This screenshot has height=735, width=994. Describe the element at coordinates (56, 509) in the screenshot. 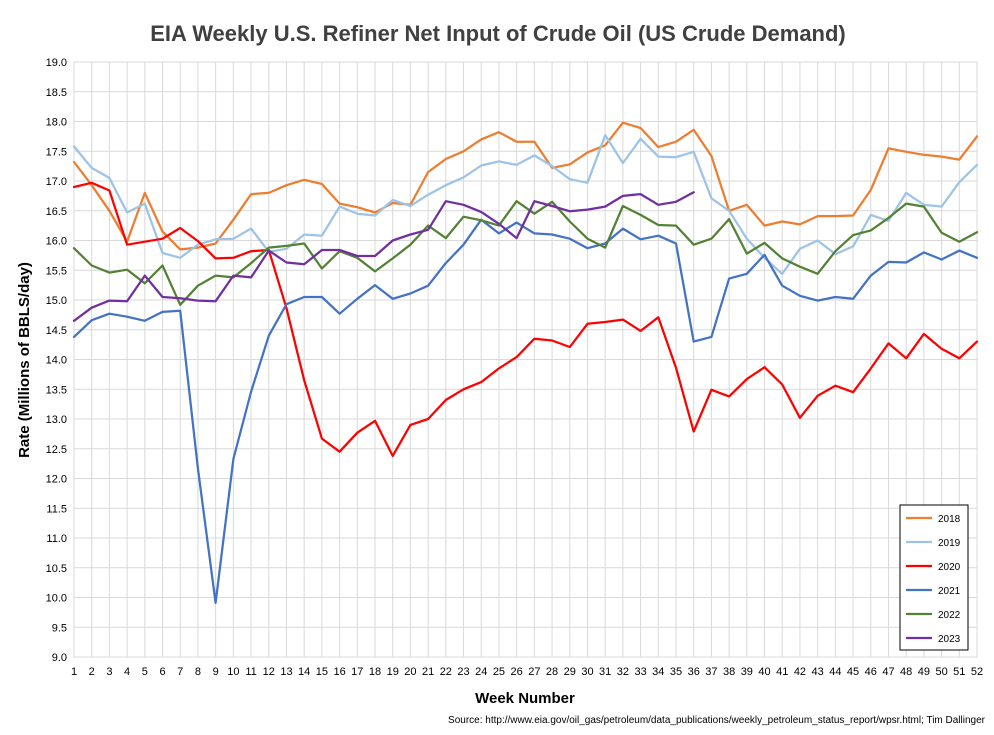

I see `y-tick-label: 11.5` at that location.